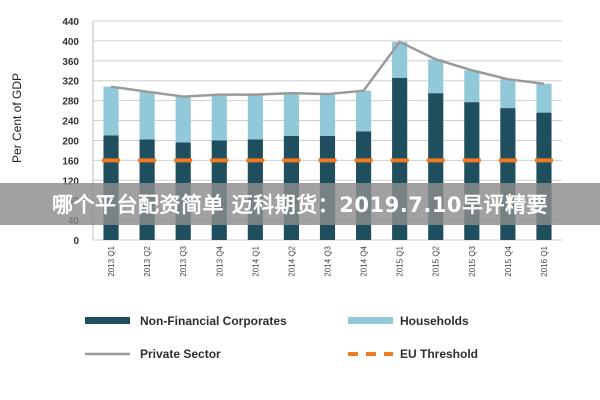 The height and width of the screenshot is (400, 600). What do you see at coordinates (472, 260) in the screenshot?
I see `x-tick-label: 2015 Q3` at bounding box center [472, 260].